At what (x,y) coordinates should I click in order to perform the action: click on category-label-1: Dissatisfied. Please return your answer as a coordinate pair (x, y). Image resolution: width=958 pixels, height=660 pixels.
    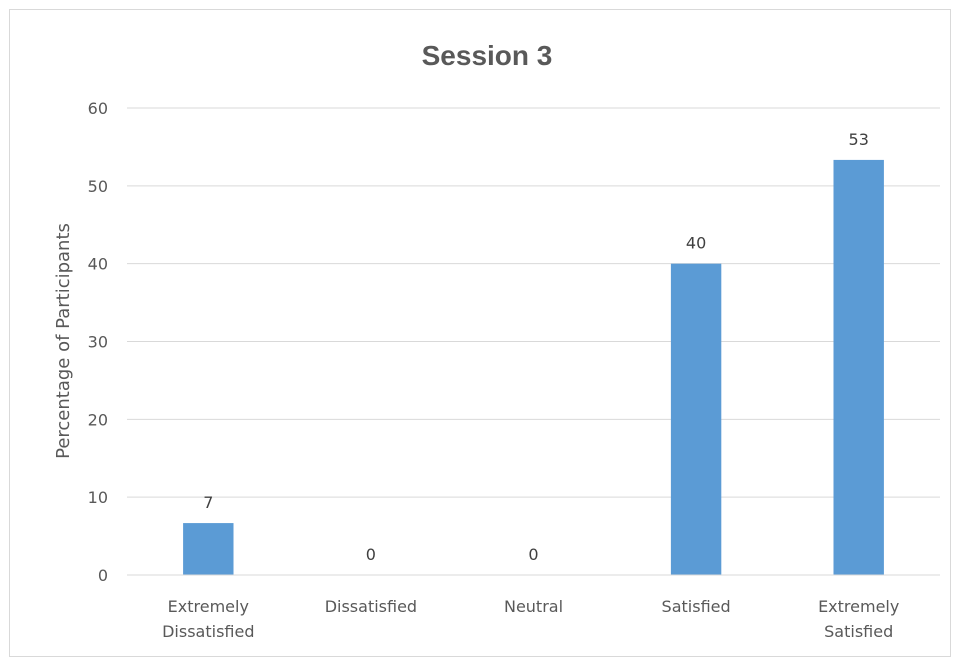
    Looking at the image, I should click on (371, 606).